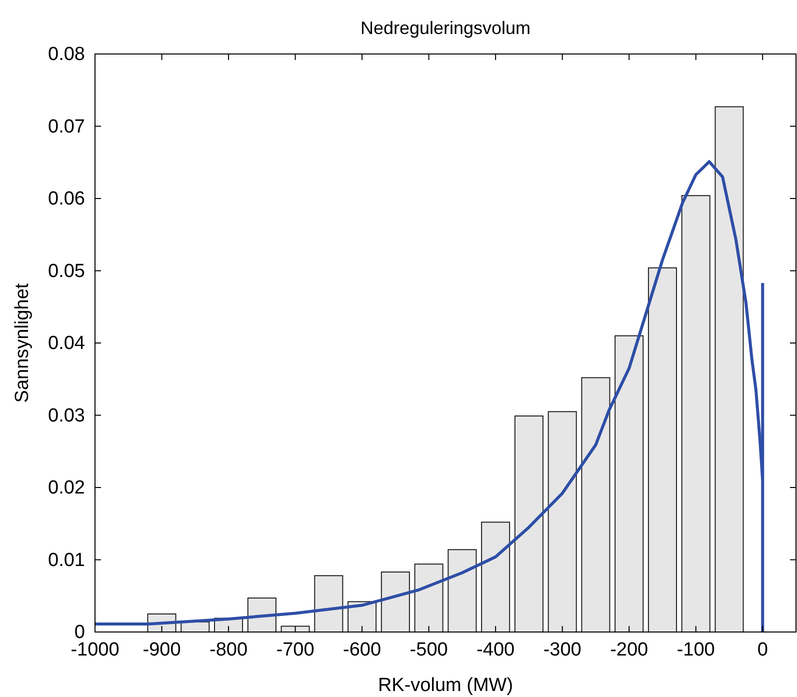 The image size is (797, 697). What do you see at coordinates (295, 649) in the screenshot?
I see `x-tick-label: -700` at bounding box center [295, 649].